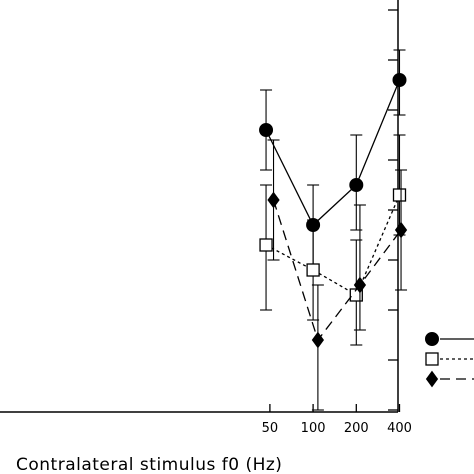  What do you see at coordinates (313, 428) in the screenshot?
I see `x-tick-label-1: 100` at bounding box center [313, 428].